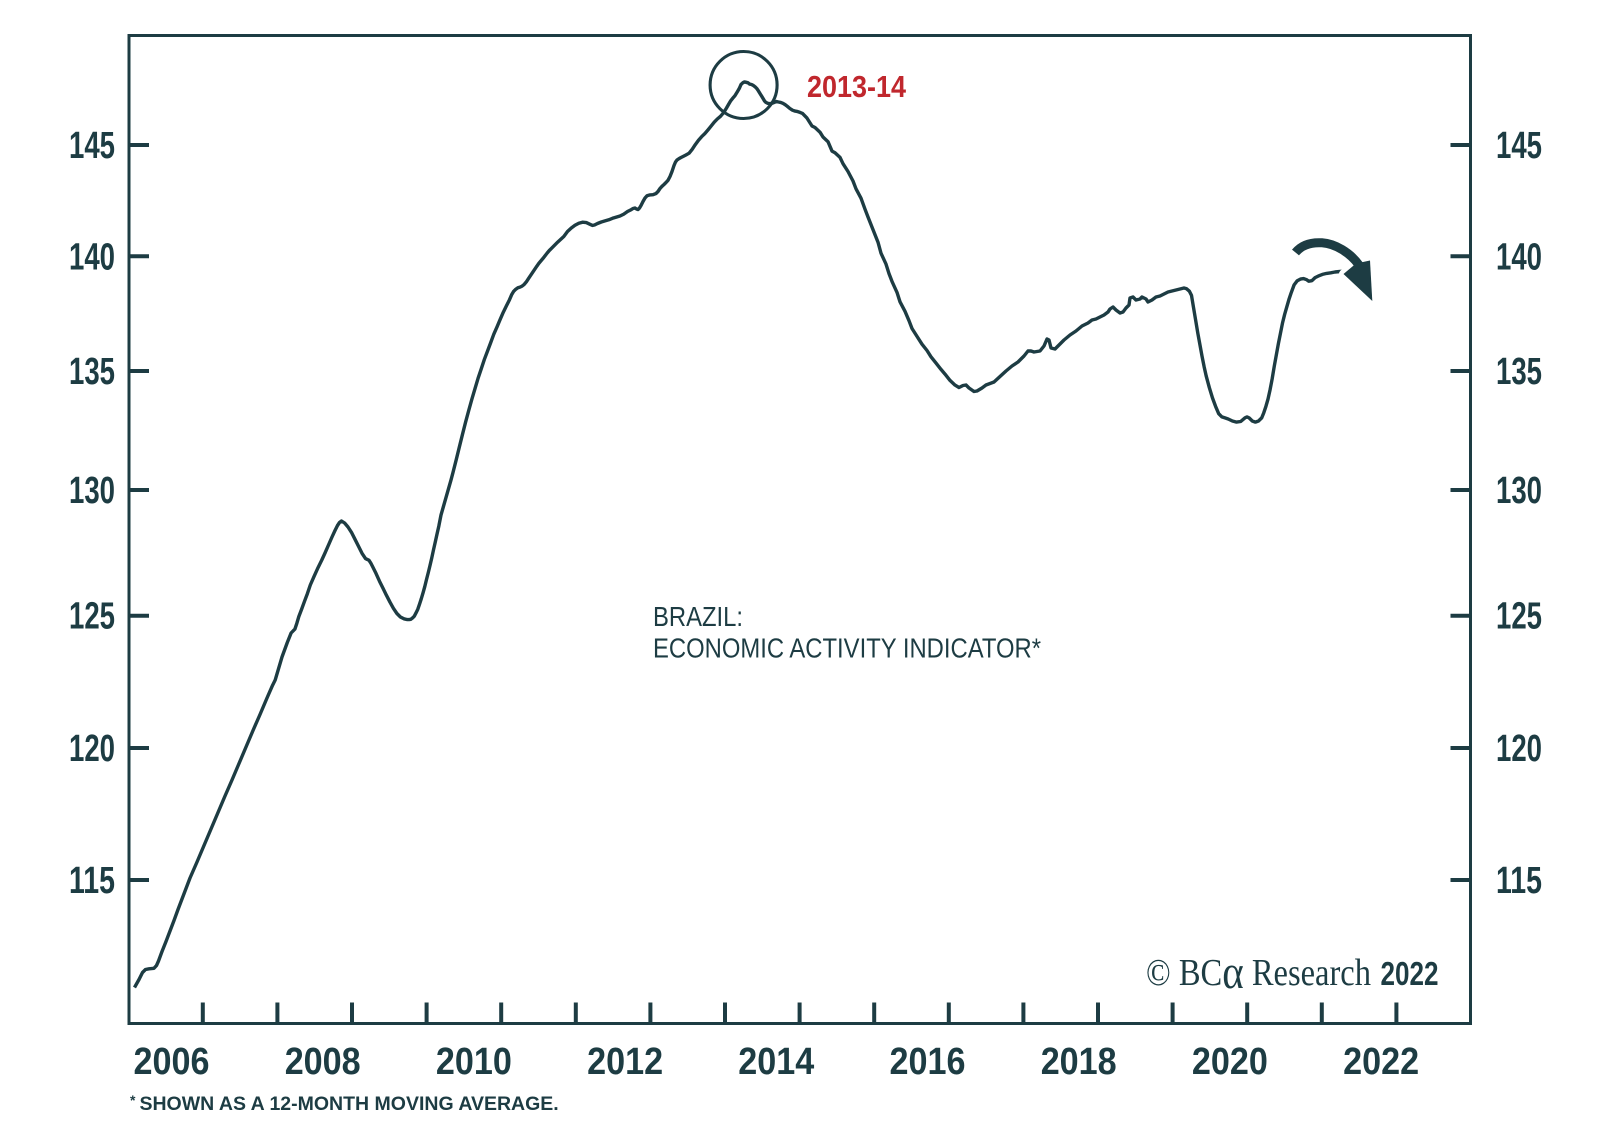 Image resolution: width=1600 pixels, height=1146 pixels. What do you see at coordinates (625, 1062) in the screenshot?
I see `svg-text: 2012` at bounding box center [625, 1062].